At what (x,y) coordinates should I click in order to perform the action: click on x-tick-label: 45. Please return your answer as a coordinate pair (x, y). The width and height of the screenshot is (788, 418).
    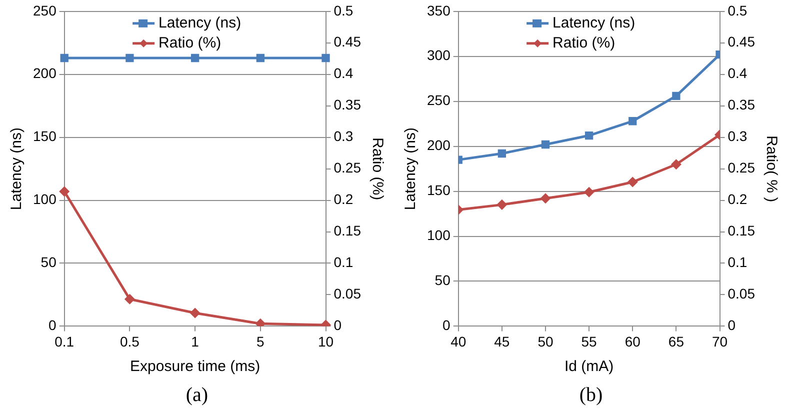
    Looking at the image, I should click on (502, 341).